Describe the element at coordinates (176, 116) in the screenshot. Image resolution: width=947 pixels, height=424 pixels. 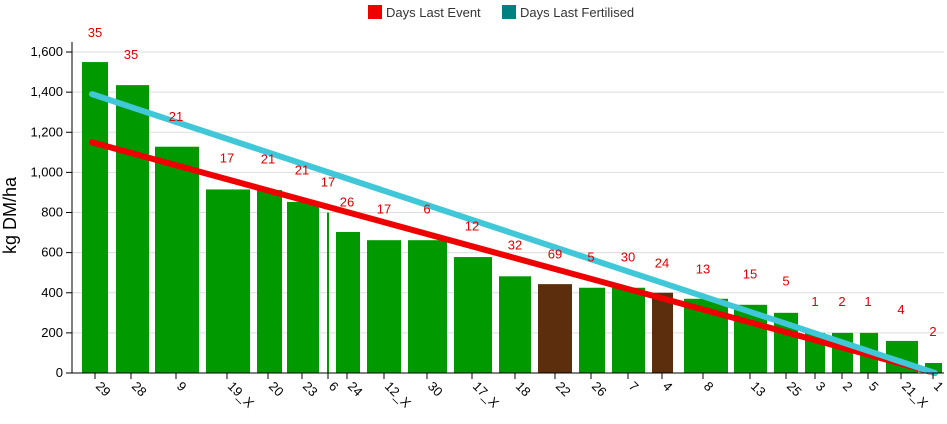
I see `data-label-9: 21` at that location.